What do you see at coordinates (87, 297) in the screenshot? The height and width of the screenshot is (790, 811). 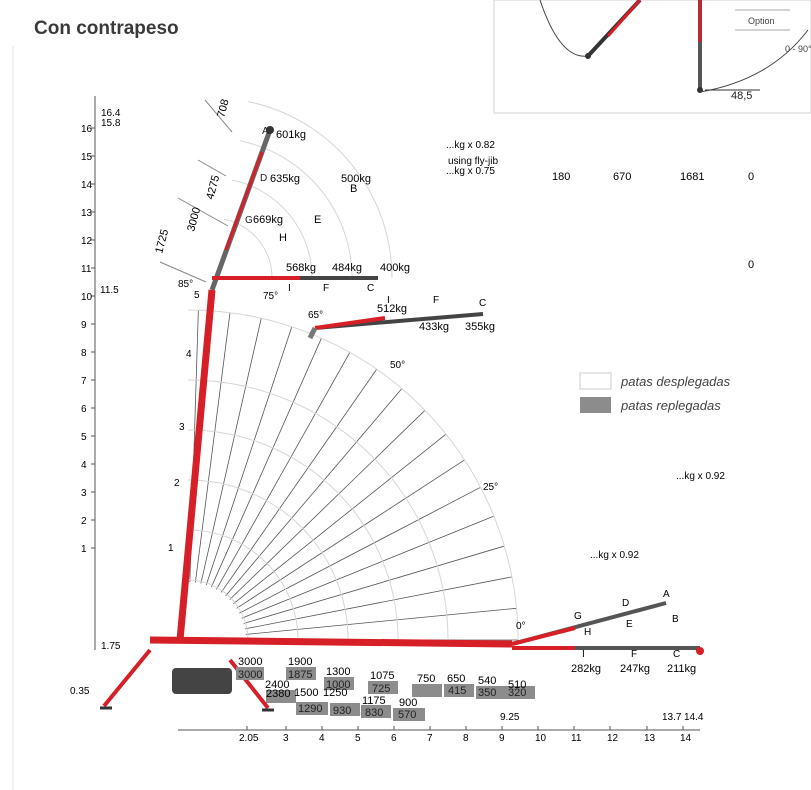 I see `y-tick-label: 10` at bounding box center [87, 297].